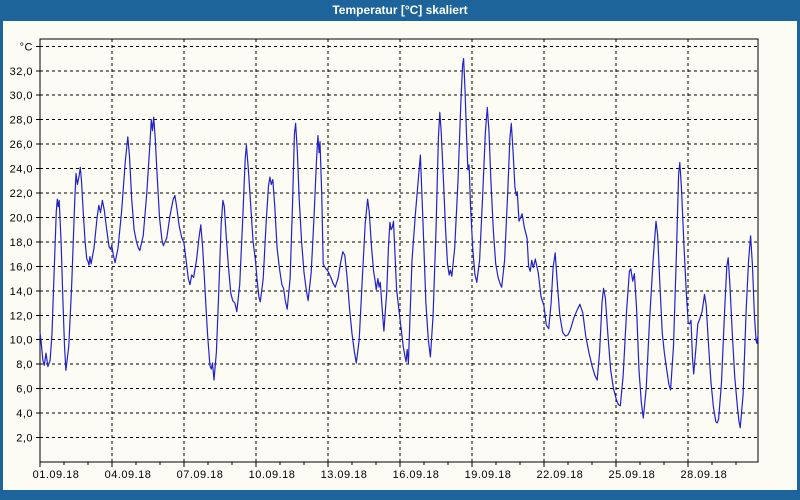 The image size is (800, 500). What do you see at coordinates (200, 475) in the screenshot?
I see `x-axis-label: 07.09.18` at bounding box center [200, 475].